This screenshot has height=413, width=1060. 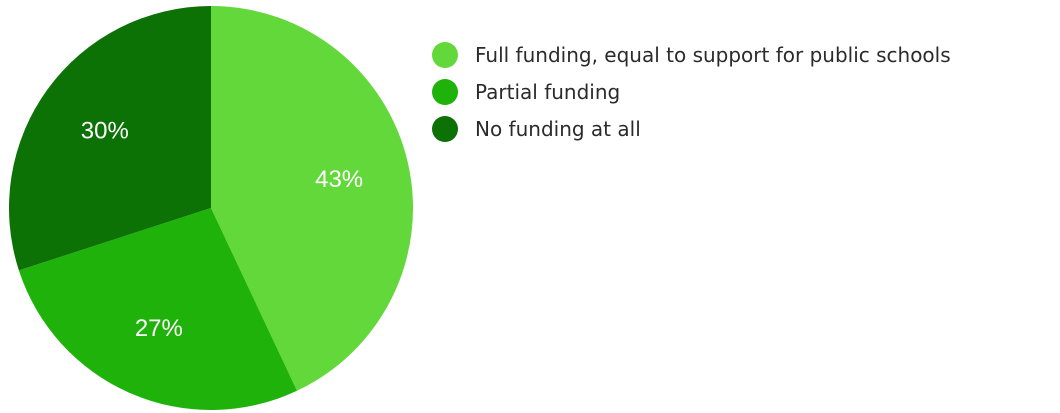 I want to click on slice-label-no-funding: 30%, so click(x=105, y=130).